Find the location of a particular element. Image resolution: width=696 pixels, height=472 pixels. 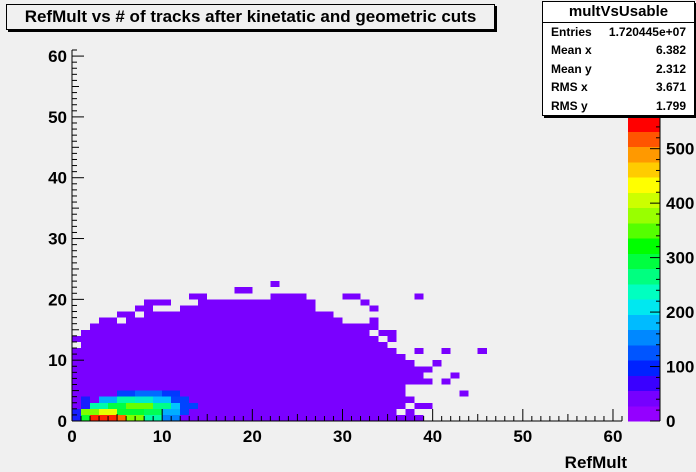

stats-value: 6.382 is located at coordinates (670, 50).